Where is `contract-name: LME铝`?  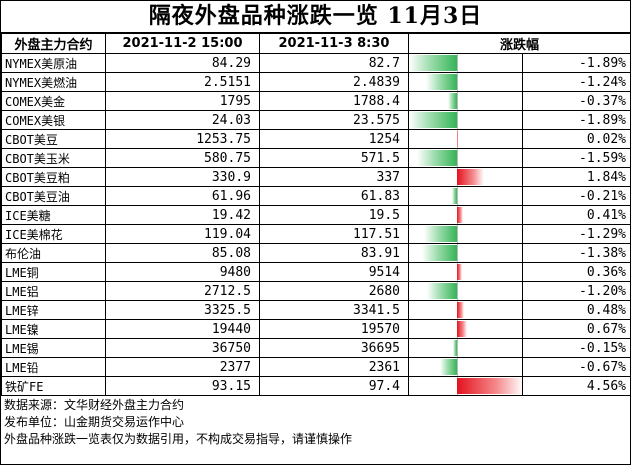
contract-name: LME铝 is located at coordinates (53, 291).